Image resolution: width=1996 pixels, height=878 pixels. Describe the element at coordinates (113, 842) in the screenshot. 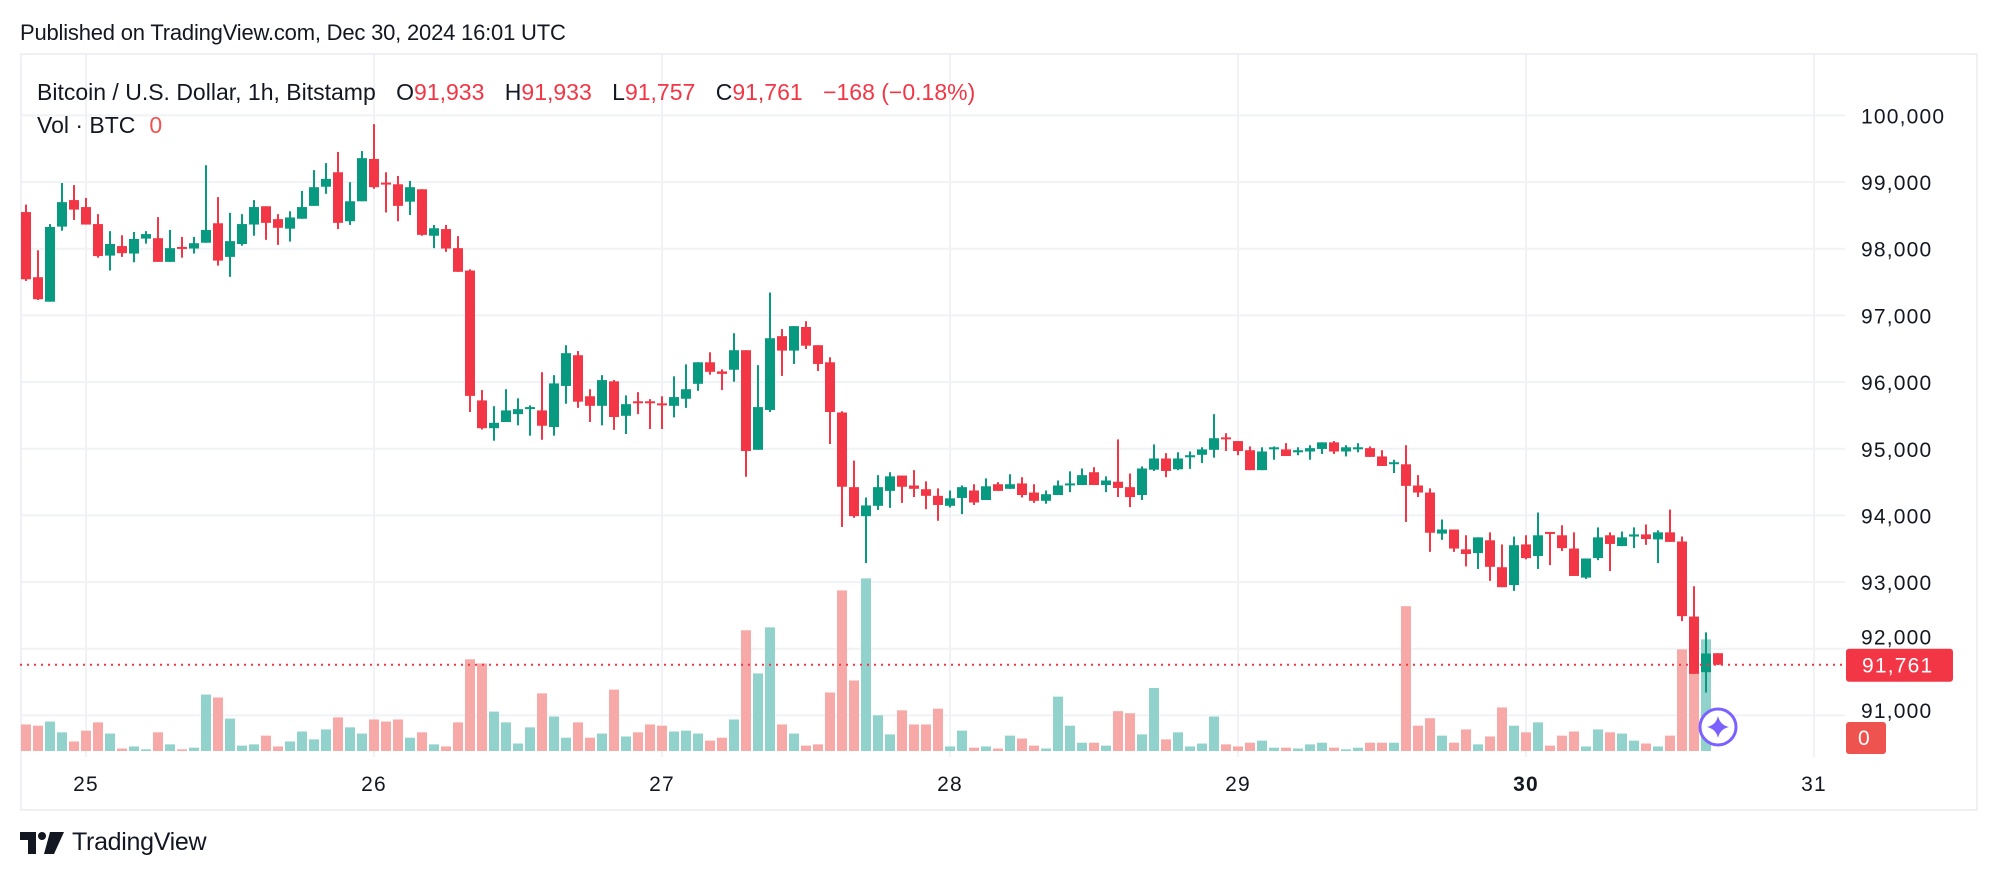

I see `tradingview-logo: TradingView` at that location.